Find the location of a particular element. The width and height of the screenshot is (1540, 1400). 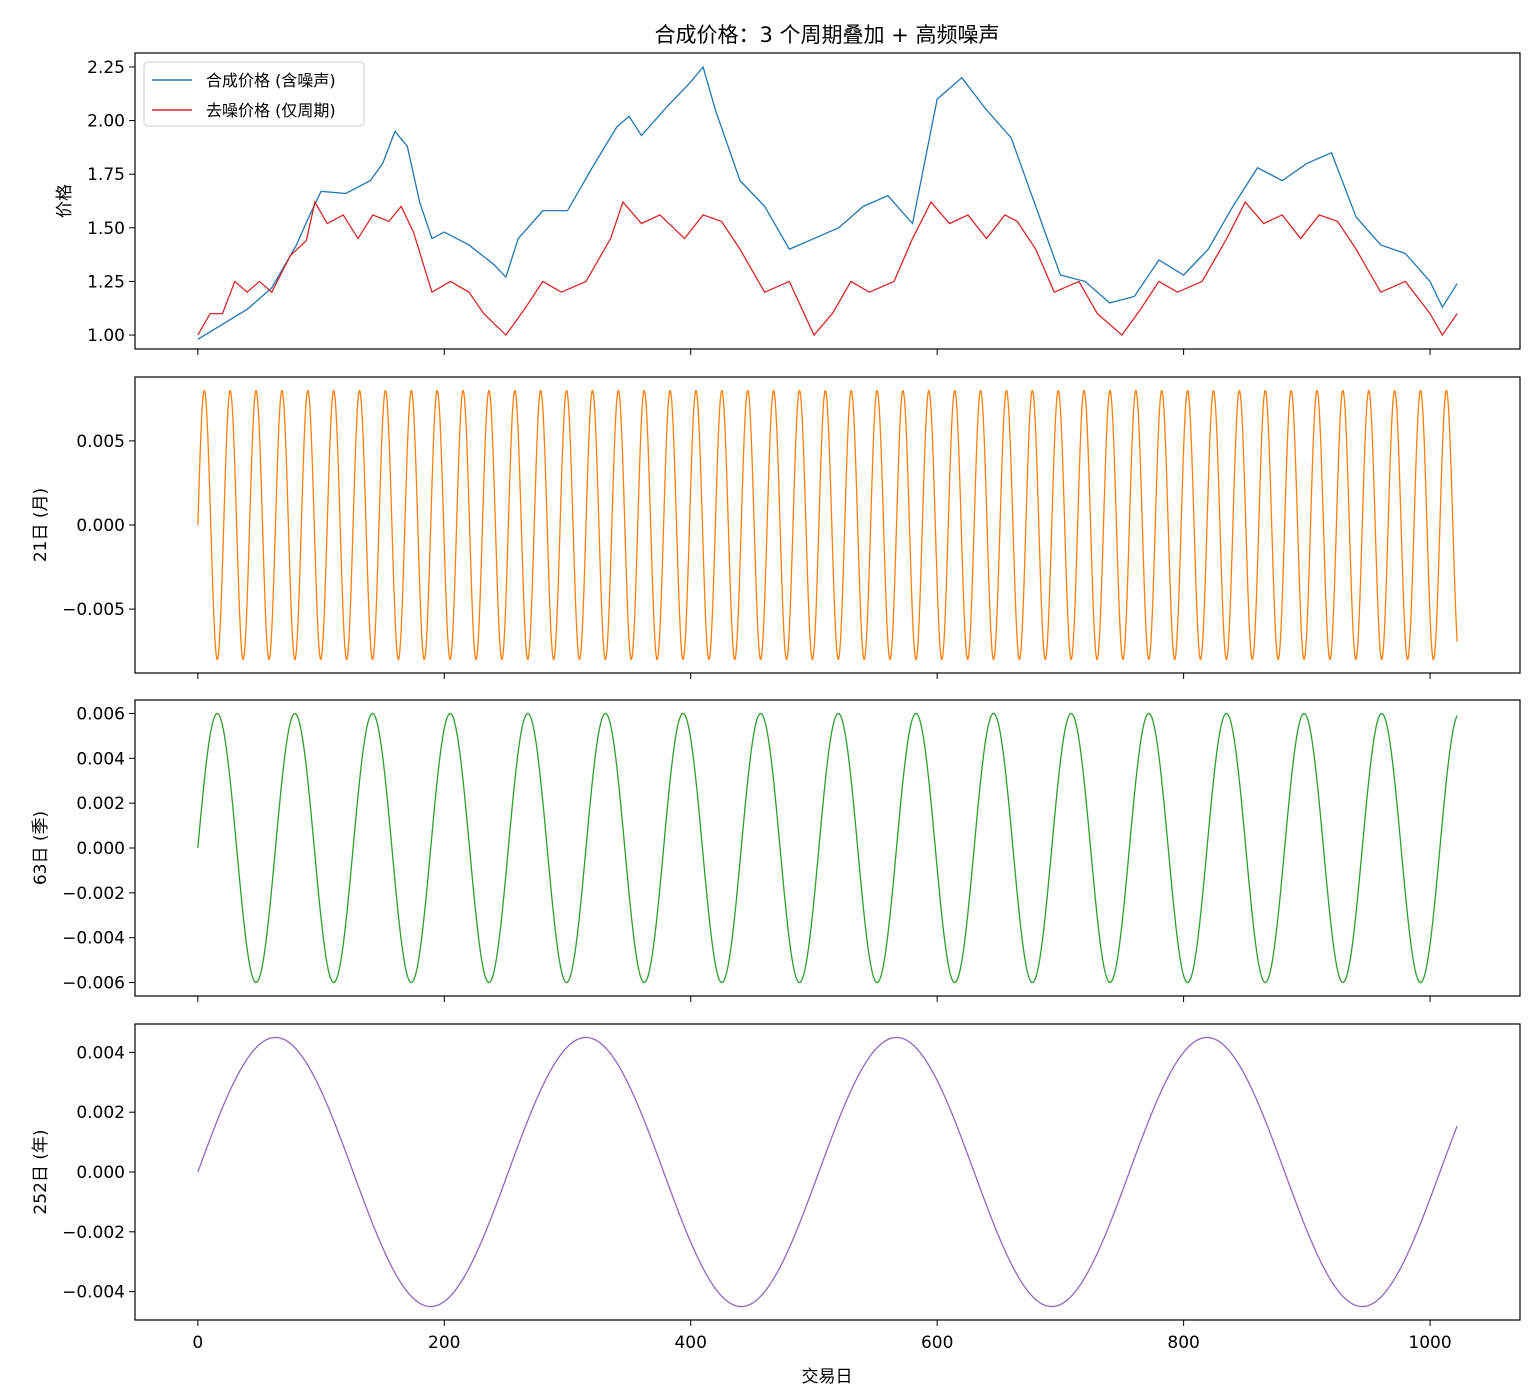

y-tick-label-1-6: 2.25 is located at coordinates (106, 68).